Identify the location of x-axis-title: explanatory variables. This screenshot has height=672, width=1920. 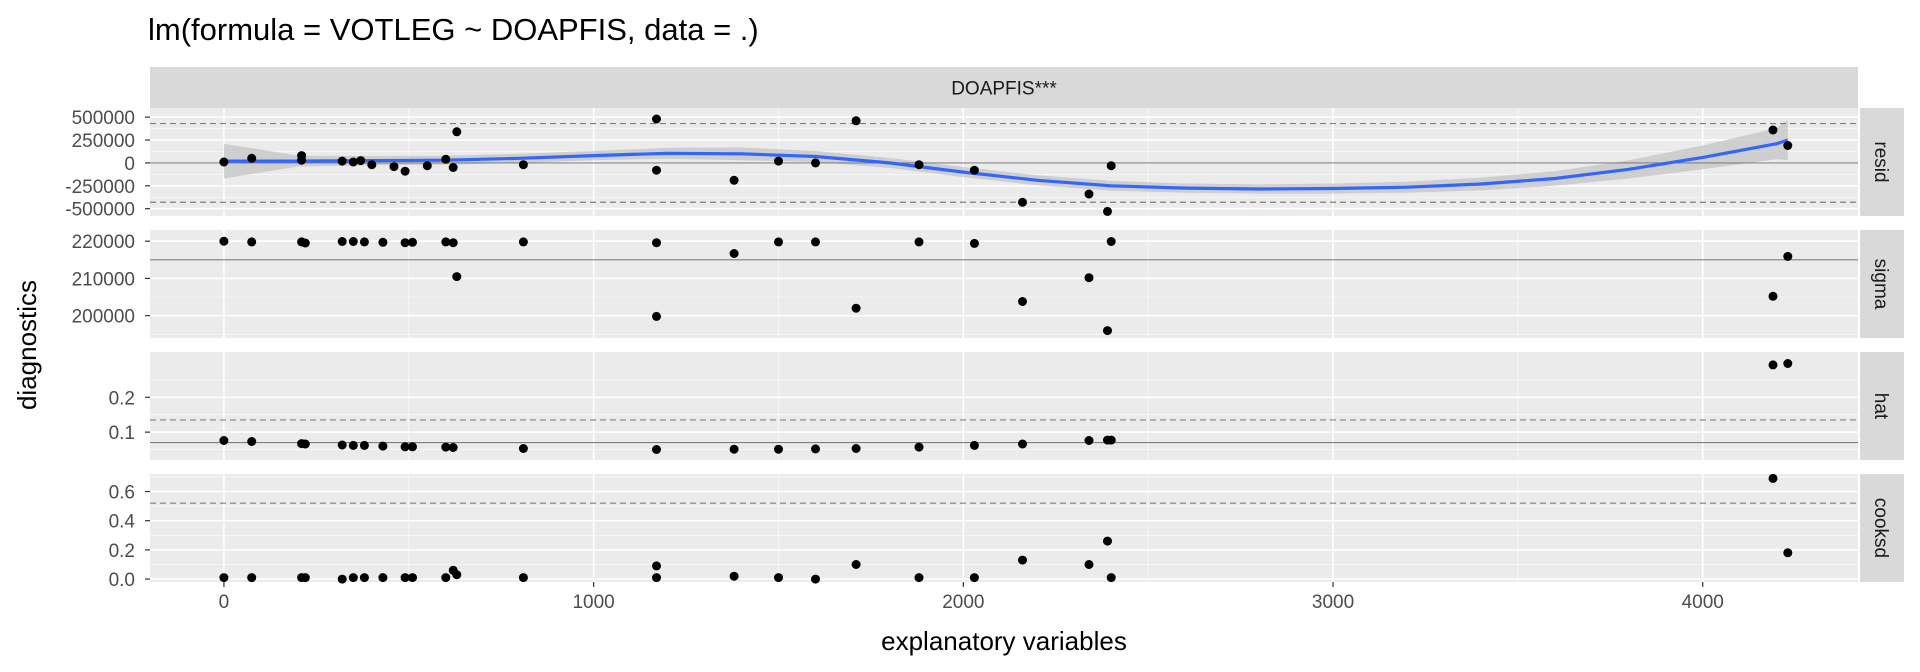
(1004, 641).